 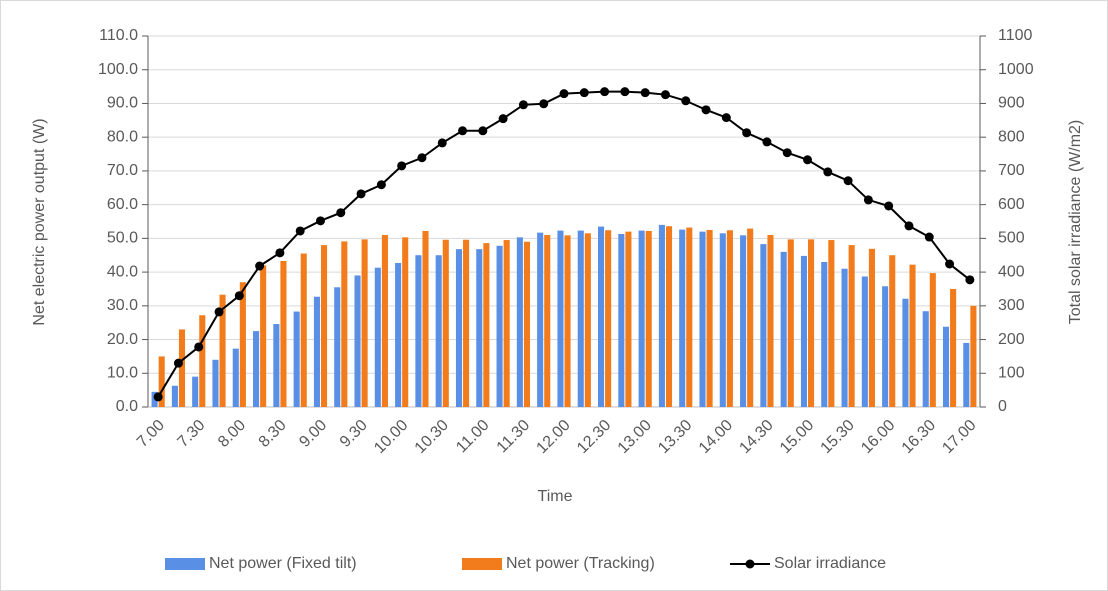 What do you see at coordinates (830, 563) in the screenshot?
I see `legend-label: Solar irradiance` at bounding box center [830, 563].